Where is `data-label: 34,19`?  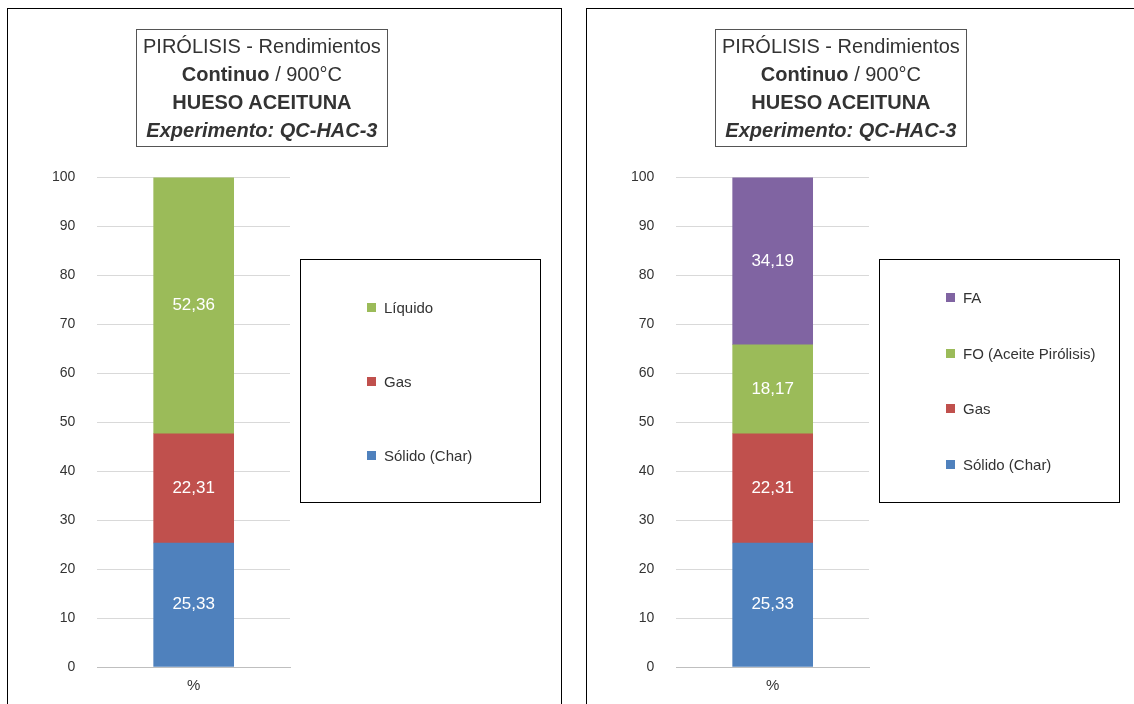 data-label: 34,19 is located at coordinates (772, 260).